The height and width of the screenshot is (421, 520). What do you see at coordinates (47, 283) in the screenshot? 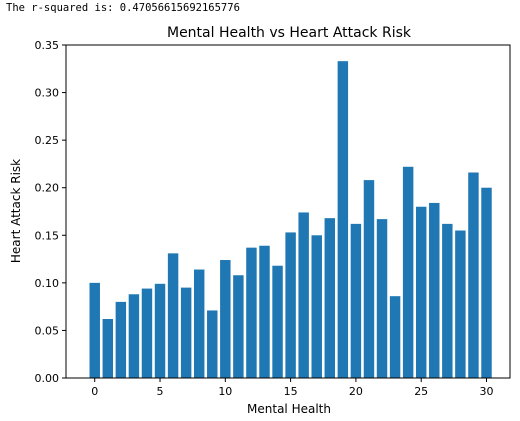
I see `y-tick-label: 0.10` at bounding box center [47, 283].